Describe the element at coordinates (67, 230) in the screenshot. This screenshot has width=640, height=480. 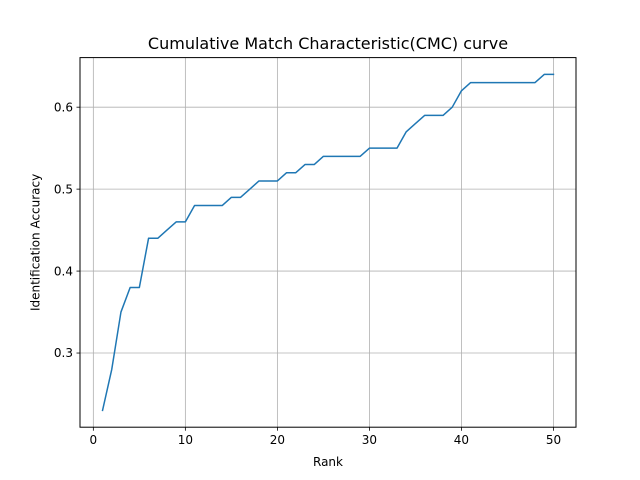
I see `y-axis-ticks: 0.3 0.4 0.5 0.6` at that location.